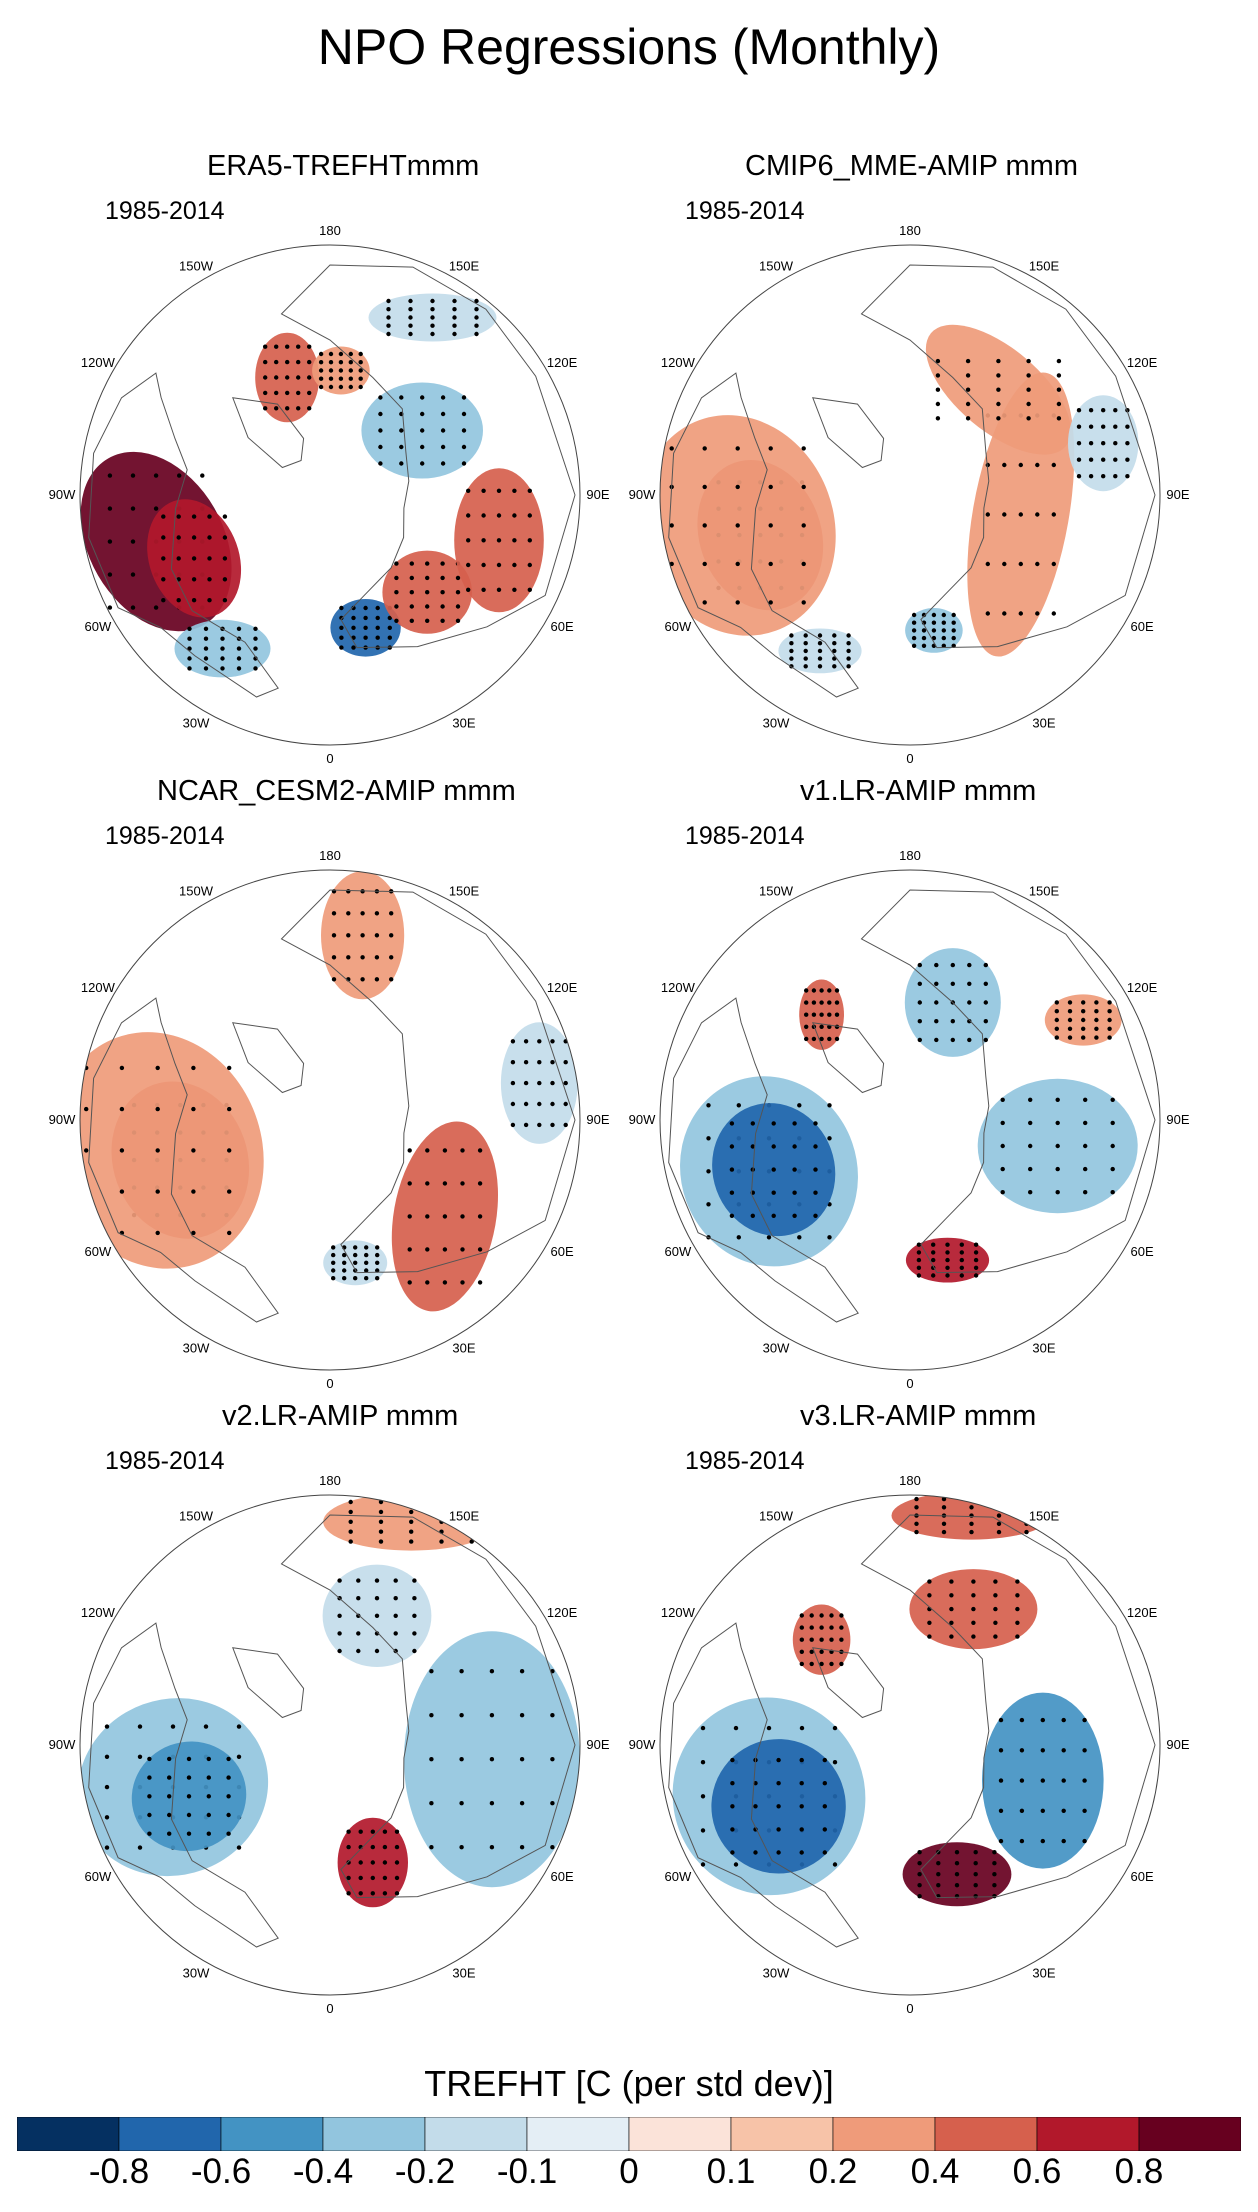 The height and width of the screenshot is (2212, 1258). Describe the element at coordinates (425, 2171) in the screenshot. I see `colorbar-tick-label: -0.2` at that location.